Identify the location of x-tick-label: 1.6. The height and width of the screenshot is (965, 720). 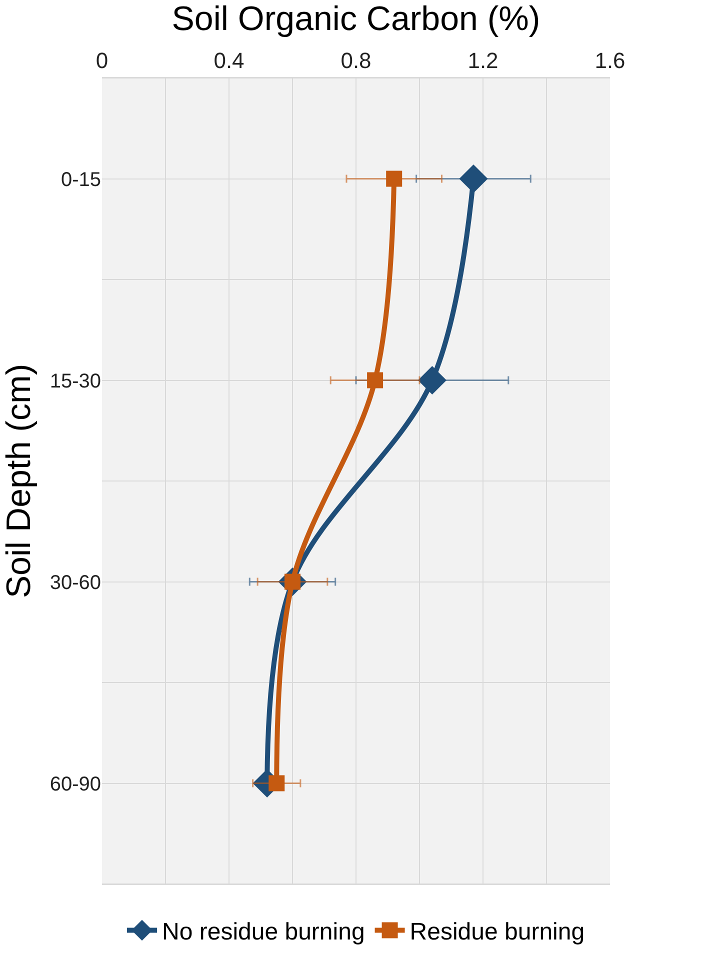
(610, 61).